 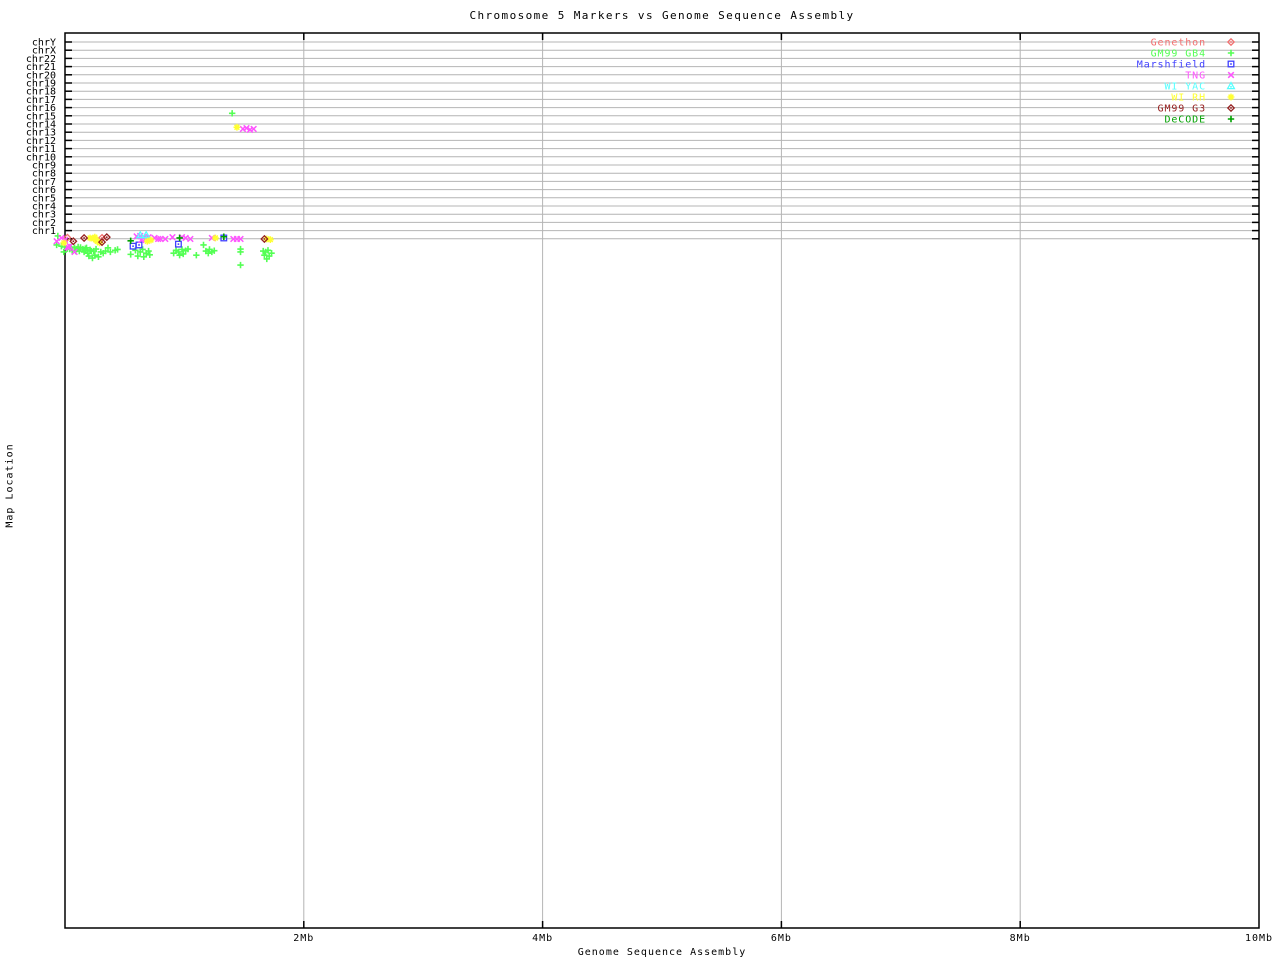 What do you see at coordinates (1171, 65) in the screenshot?
I see `legend-label-marshfield: Marshfield` at bounding box center [1171, 65].